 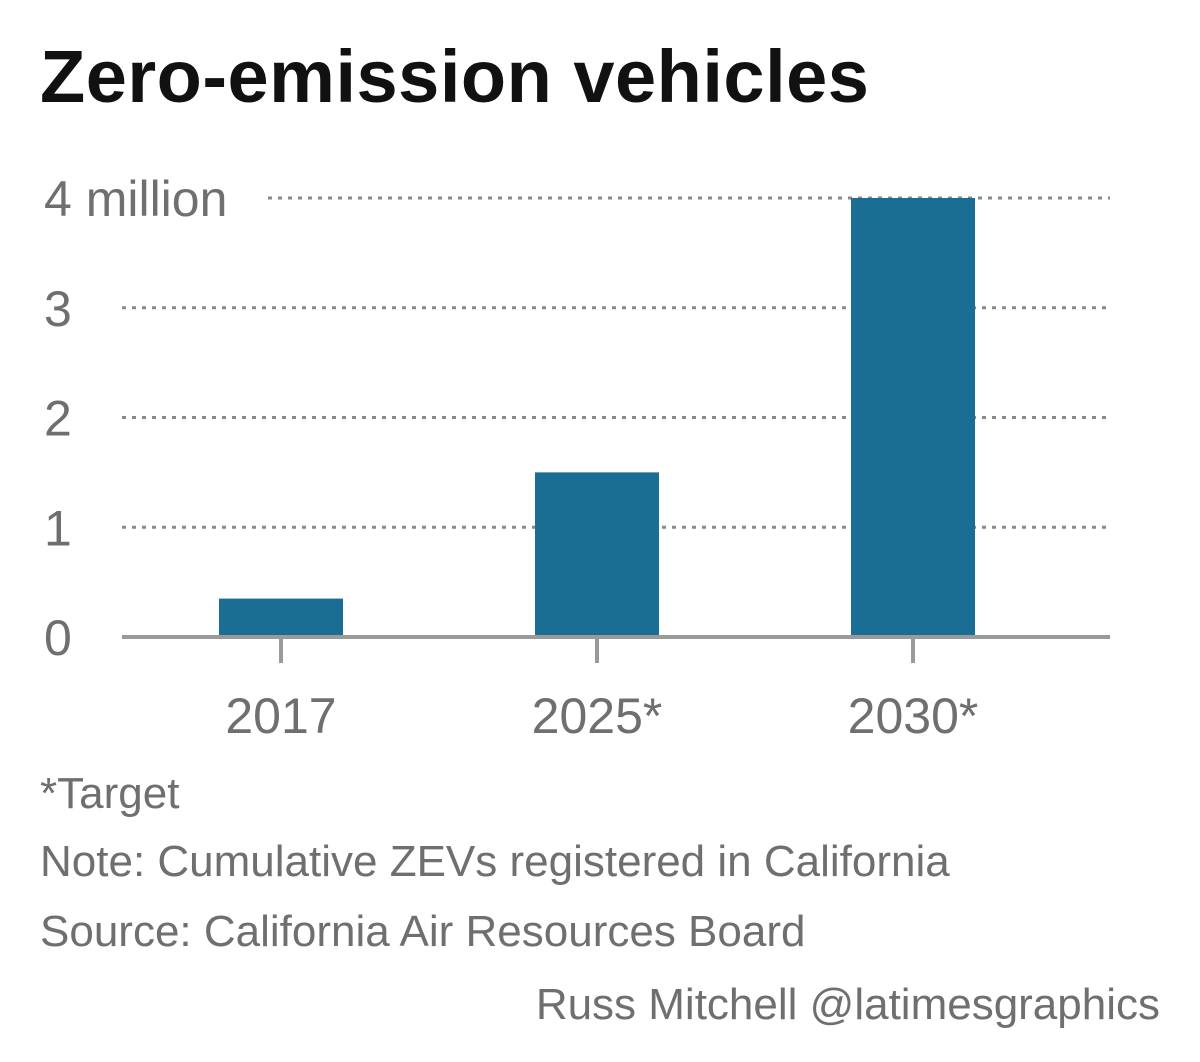 I want to click on bar-2025, so click(x=597, y=554).